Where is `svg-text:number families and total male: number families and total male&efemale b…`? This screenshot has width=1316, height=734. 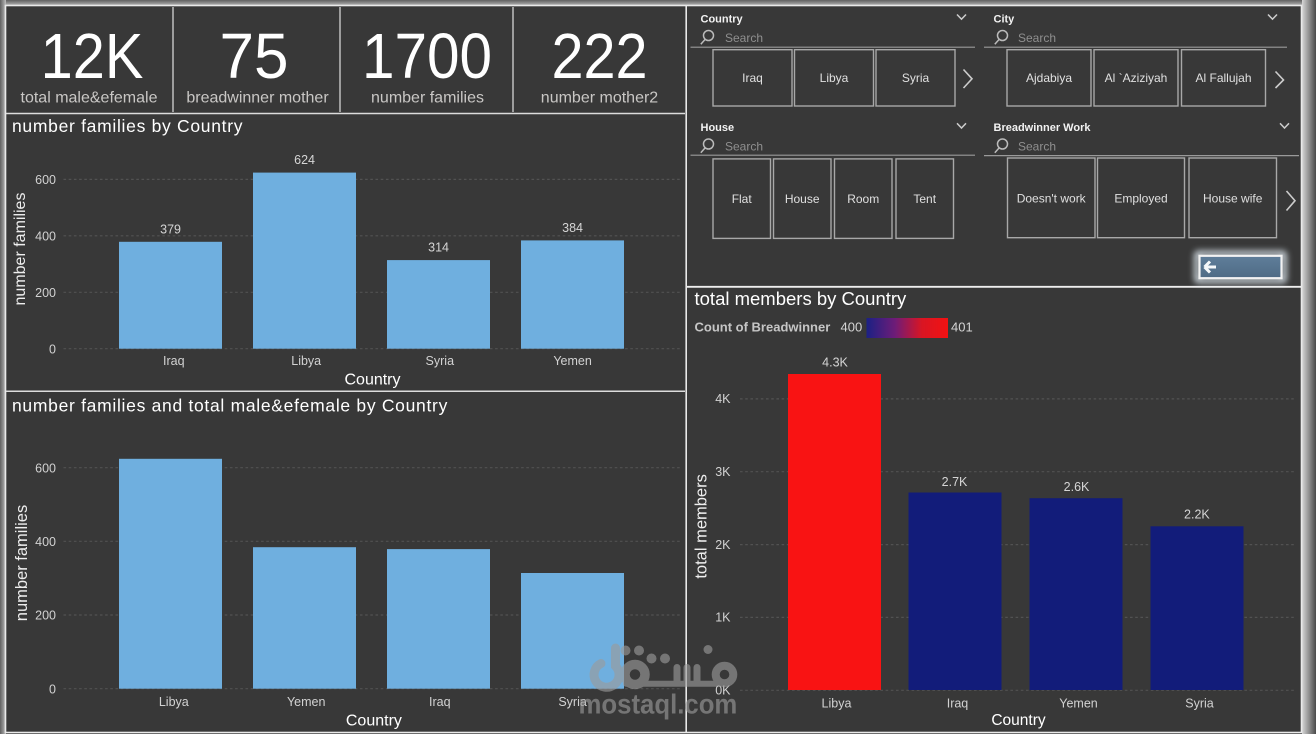
svg-text:number families and total male: number families and total male&efemale b… is located at coordinates (230, 406).